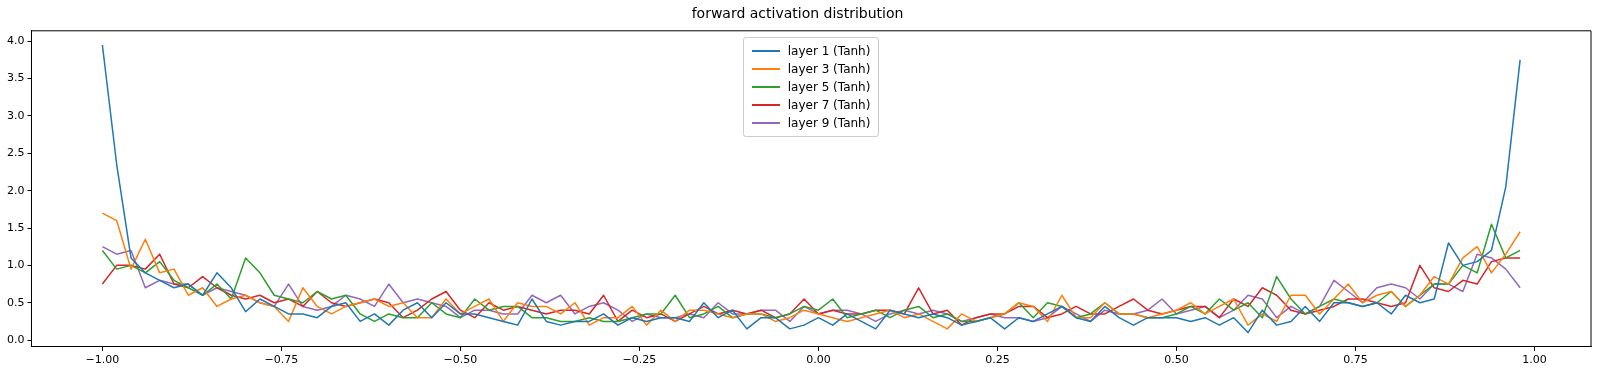 Image resolution: width=1601 pixels, height=374 pixels. Describe the element at coordinates (829, 86) in the screenshot. I see `legend-label: layer 5 (Tanh)` at that location.